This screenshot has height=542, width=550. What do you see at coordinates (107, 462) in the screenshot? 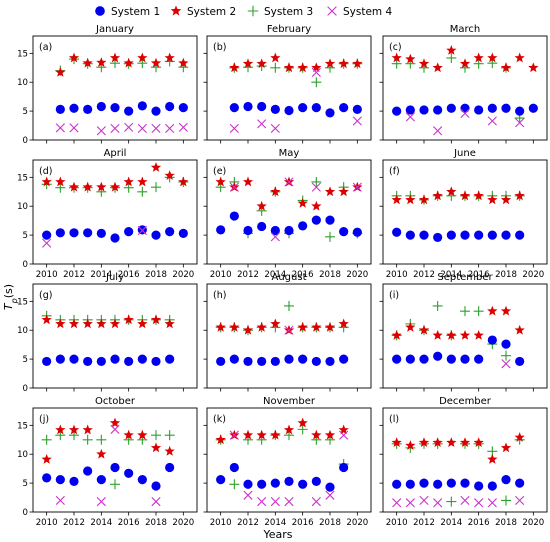
I see `panel-october: October 2010 2012 2014 2016 2018 2020 0 5 10 15 (j)` at bounding box center [107, 462].